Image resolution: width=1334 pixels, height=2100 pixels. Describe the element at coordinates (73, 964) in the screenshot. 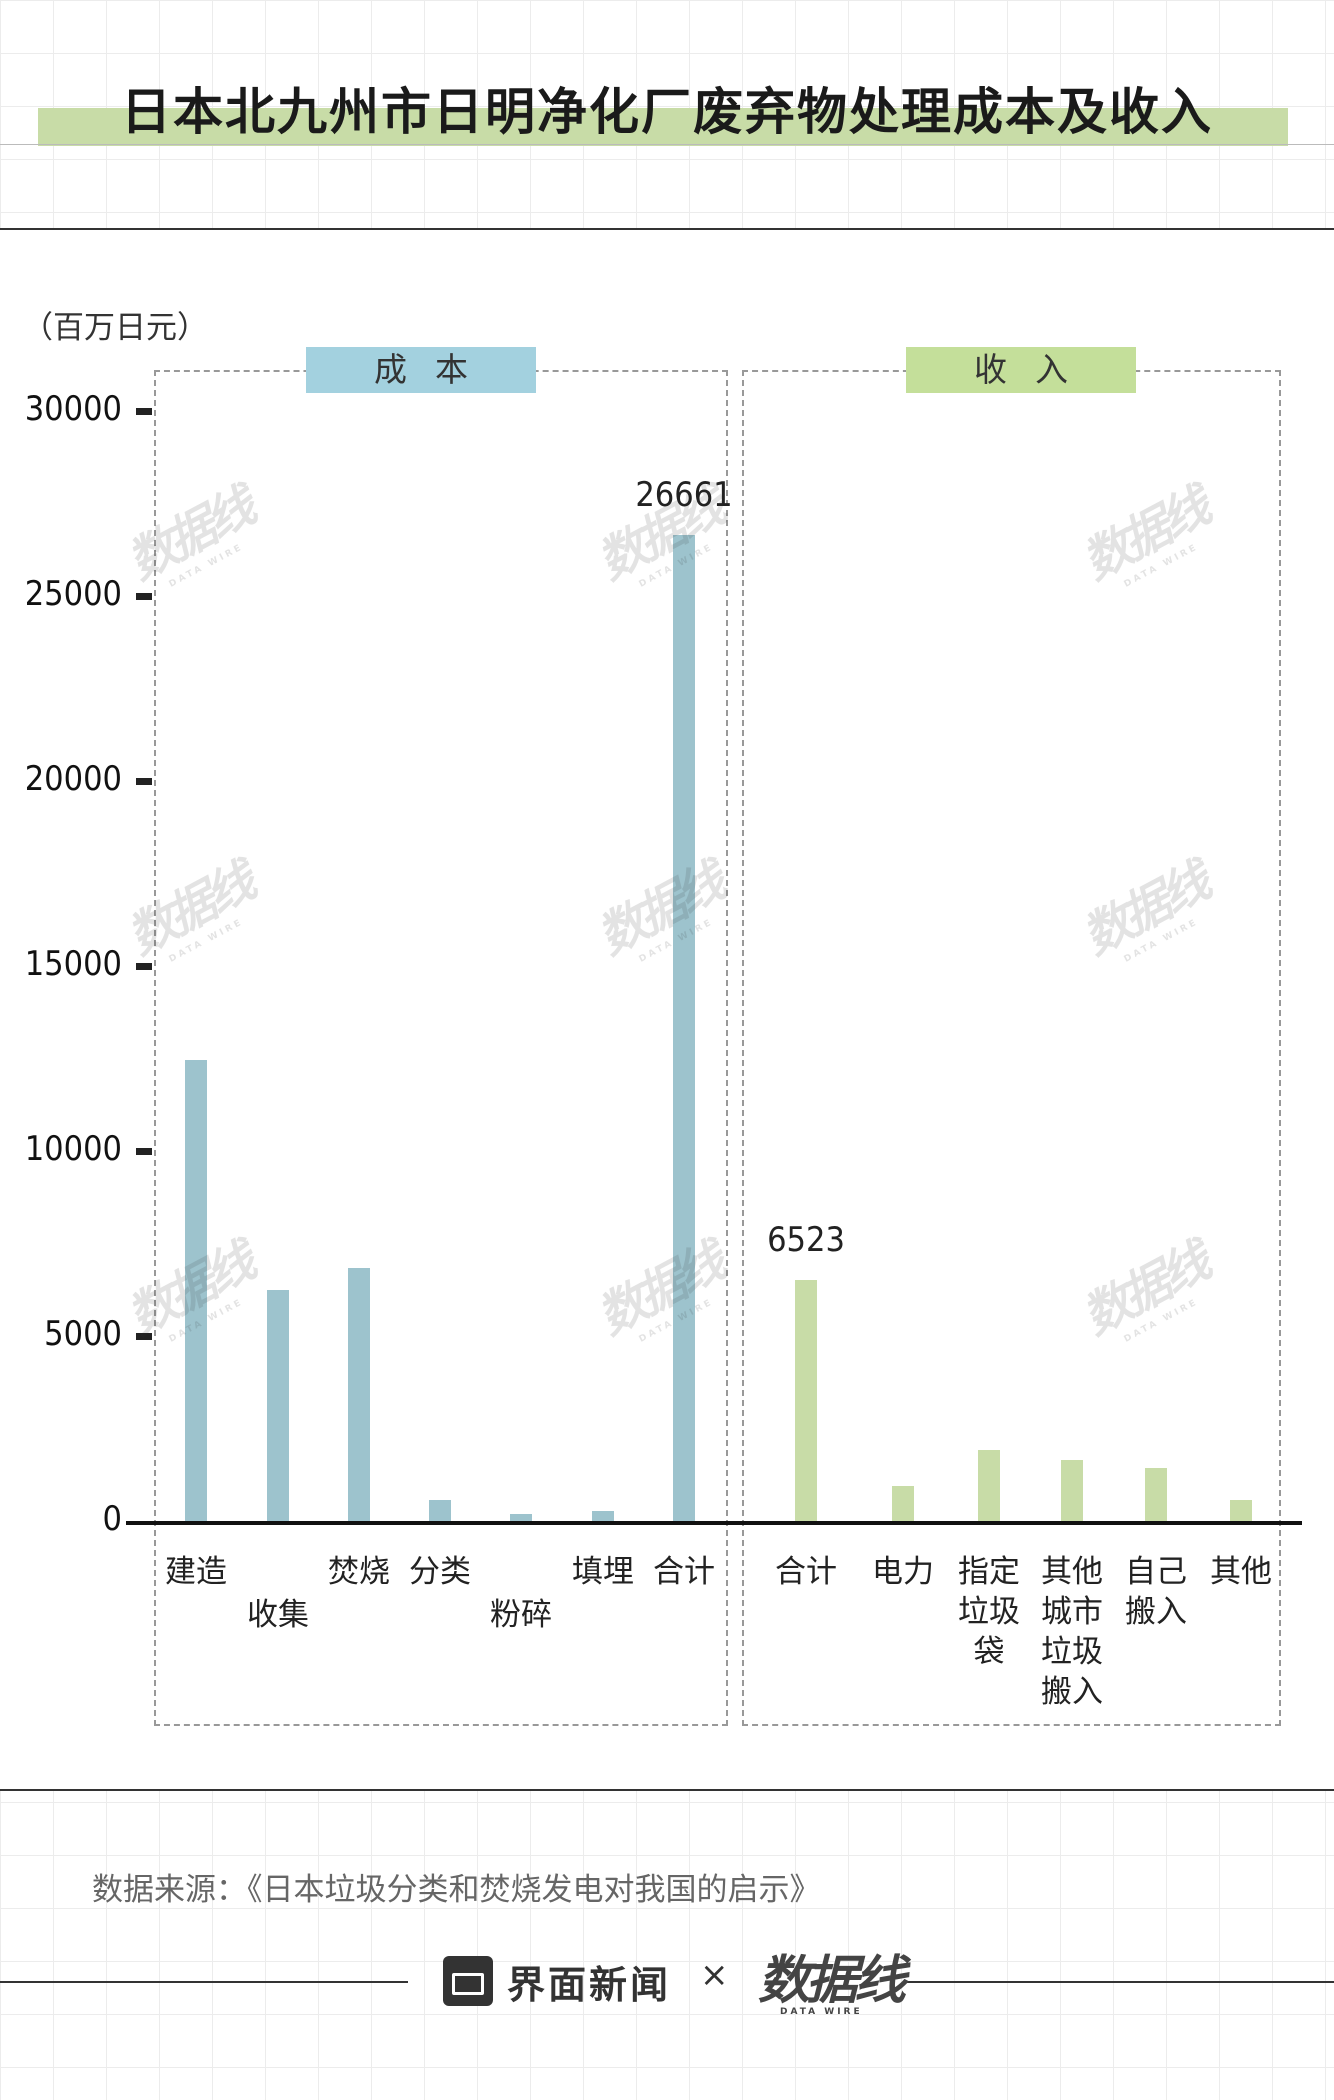

I see `y-tick-label: 15000` at that location.